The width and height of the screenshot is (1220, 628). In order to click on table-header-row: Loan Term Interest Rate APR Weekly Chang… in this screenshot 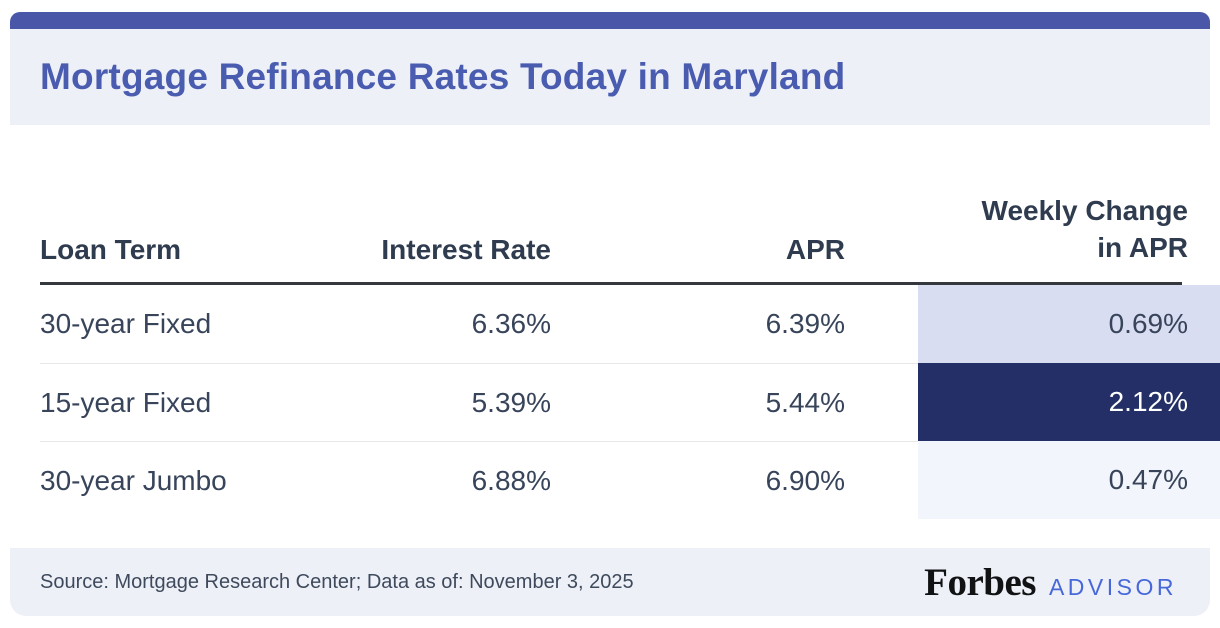, I will do `click(614, 238)`.